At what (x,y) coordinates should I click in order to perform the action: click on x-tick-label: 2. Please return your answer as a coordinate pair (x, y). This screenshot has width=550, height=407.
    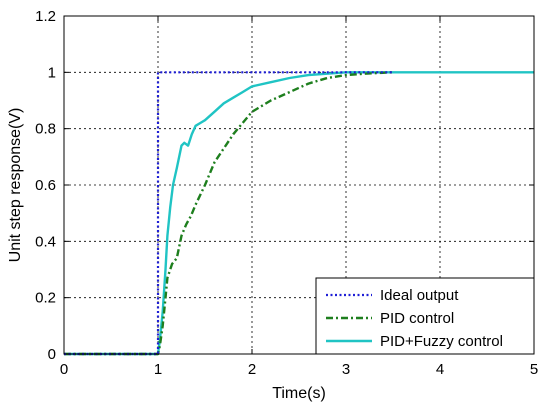
    Looking at the image, I should click on (252, 369).